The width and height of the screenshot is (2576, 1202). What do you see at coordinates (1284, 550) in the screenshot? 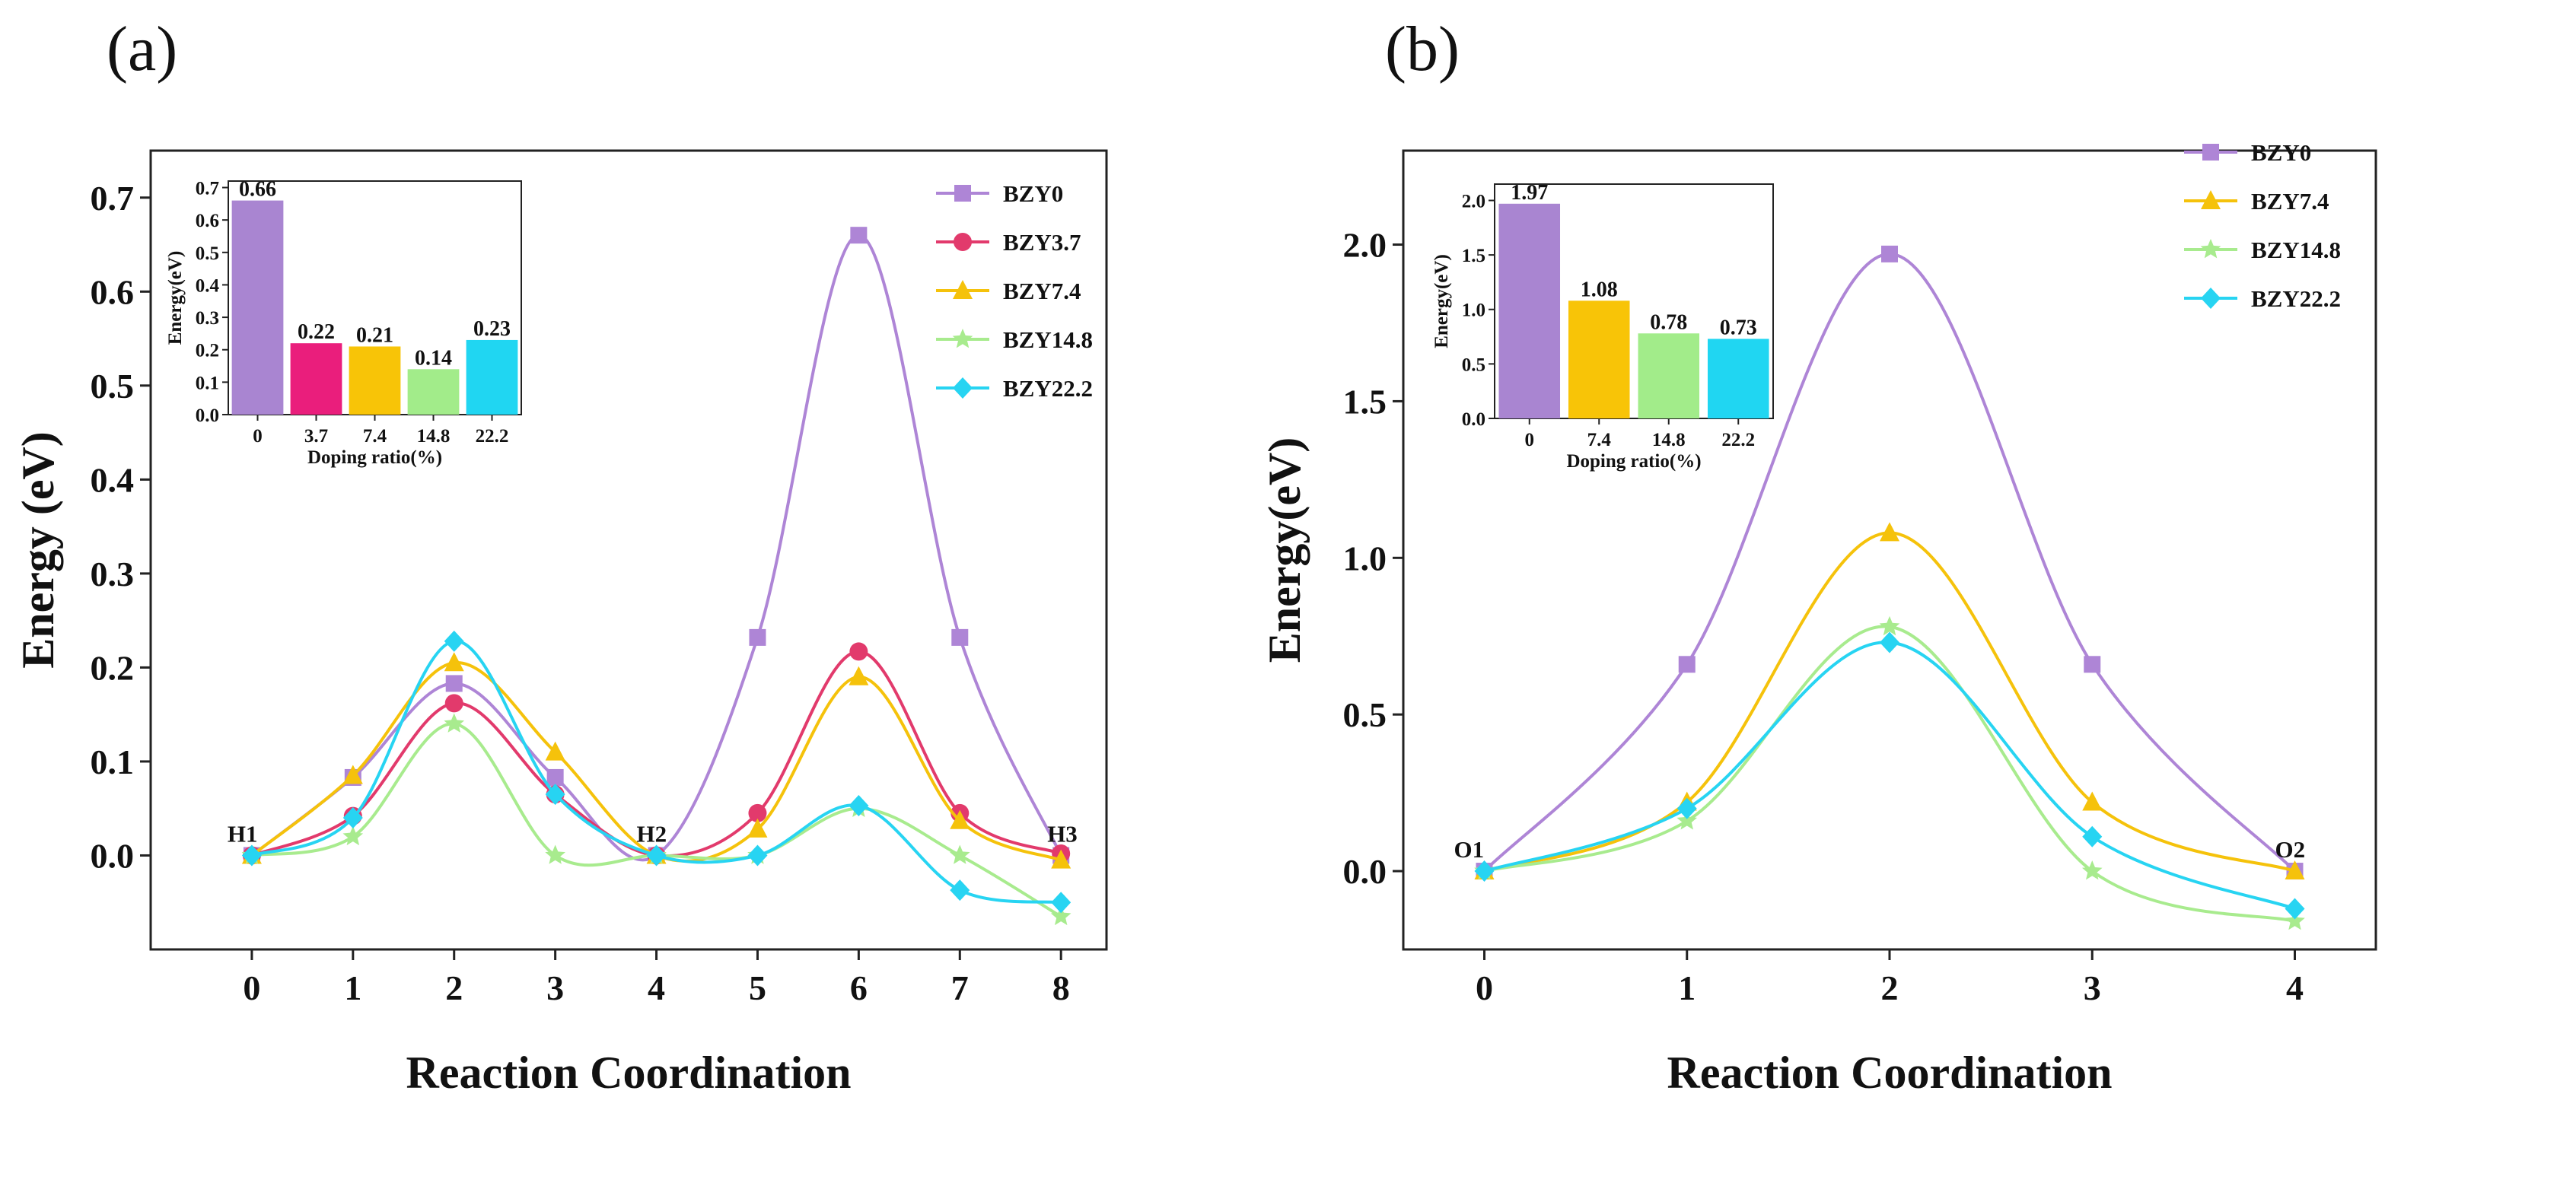
I see `y-axis-title: Energy(eV)` at bounding box center [1284, 550].